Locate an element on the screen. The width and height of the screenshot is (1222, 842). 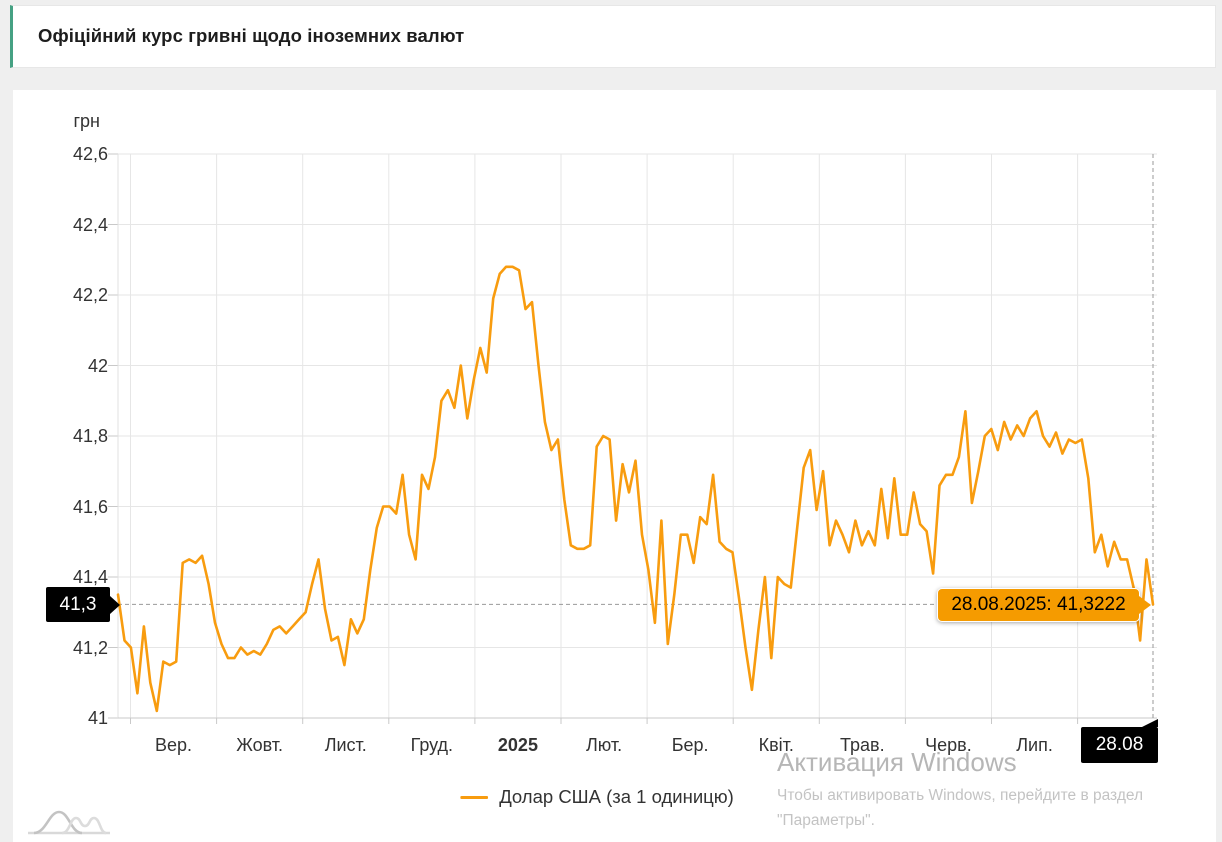
crosshair-x-value: 28.08 is located at coordinates (1119, 744).